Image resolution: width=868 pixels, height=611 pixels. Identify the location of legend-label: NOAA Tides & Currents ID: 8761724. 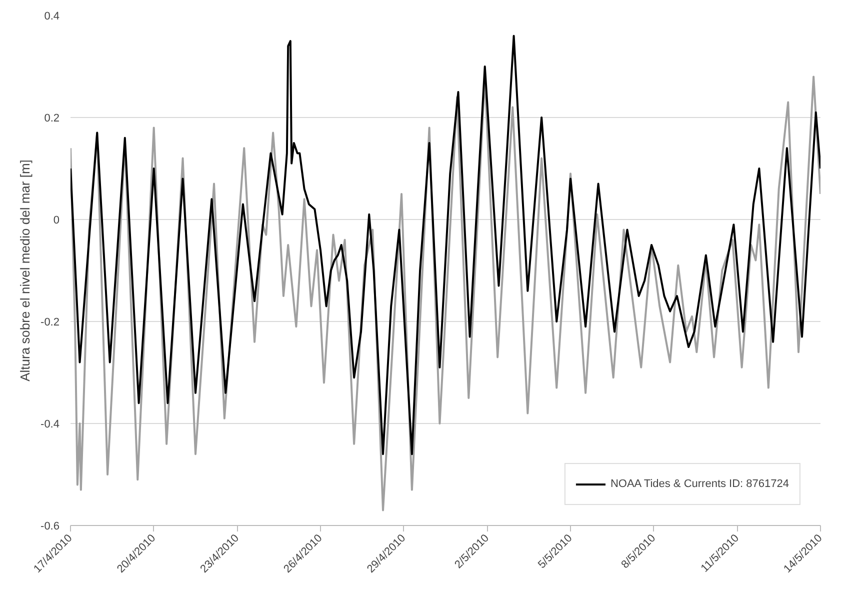
(699, 484).